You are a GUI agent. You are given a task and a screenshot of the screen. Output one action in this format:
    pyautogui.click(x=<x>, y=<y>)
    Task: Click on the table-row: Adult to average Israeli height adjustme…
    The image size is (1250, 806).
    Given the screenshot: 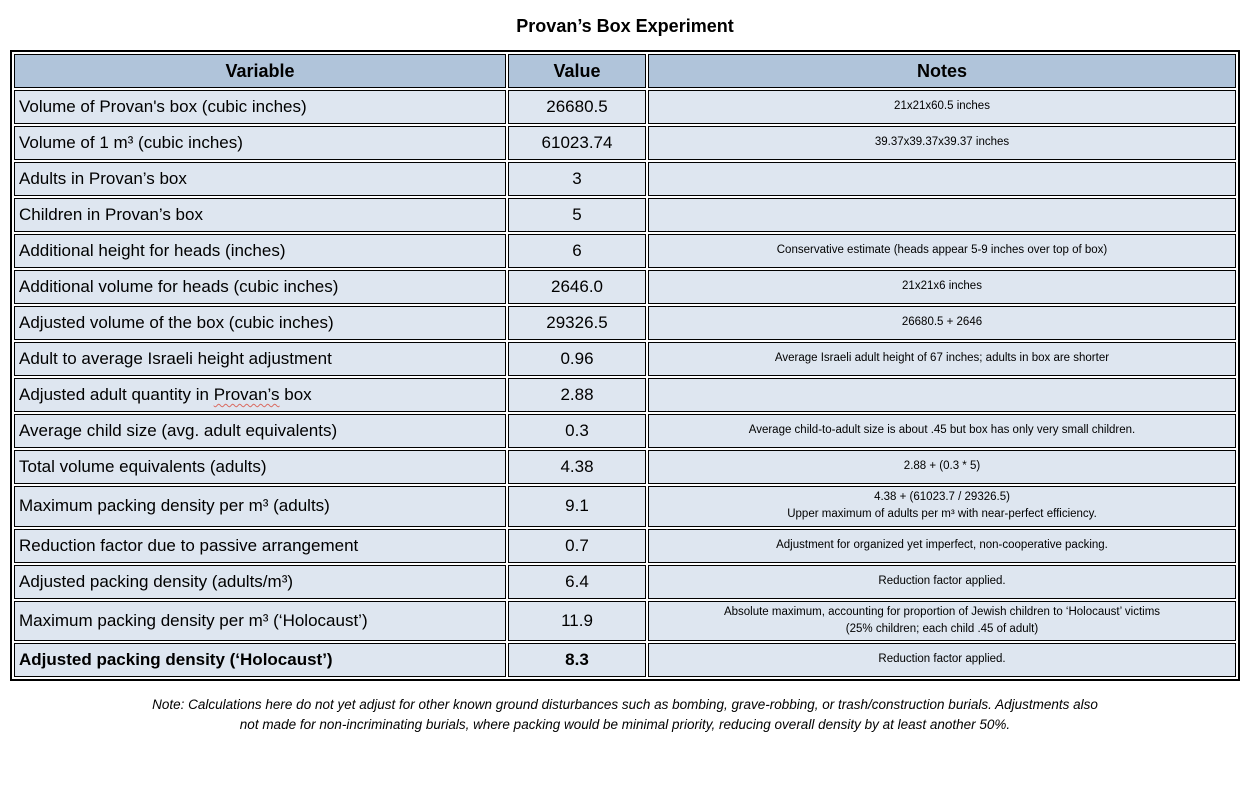 What is the action you would take?
    pyautogui.click(x=625, y=359)
    